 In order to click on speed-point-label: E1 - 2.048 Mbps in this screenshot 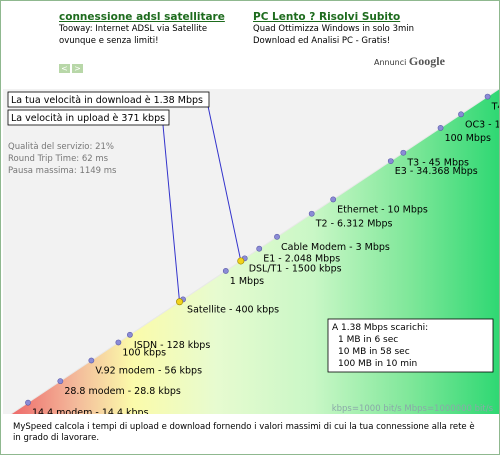, I will do `click(301, 259)`.